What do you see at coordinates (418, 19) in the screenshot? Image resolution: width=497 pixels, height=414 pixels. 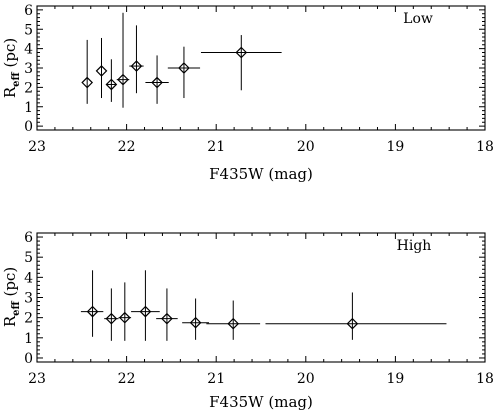 I see `panel-label: Low` at bounding box center [418, 19].